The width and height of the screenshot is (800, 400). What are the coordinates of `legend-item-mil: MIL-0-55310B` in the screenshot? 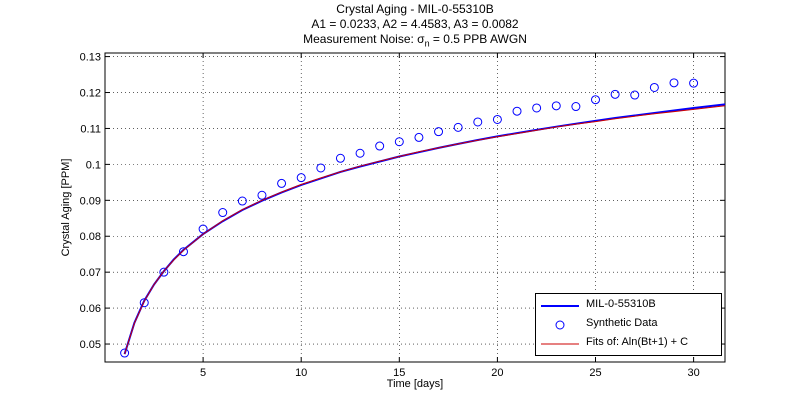 It's located at (628, 306).